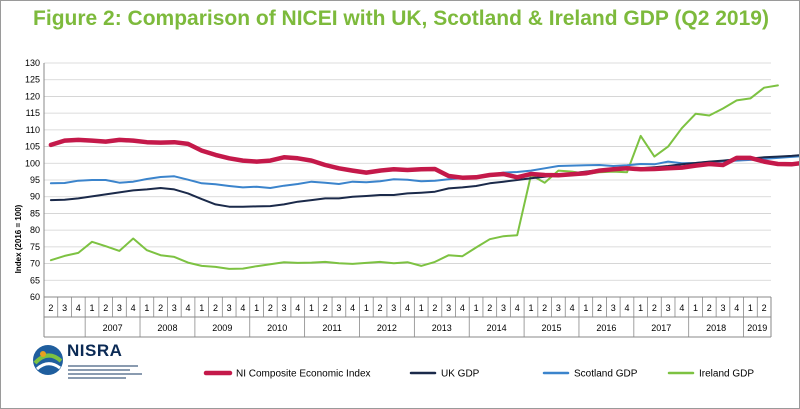  Describe the element at coordinates (48, 360) in the screenshot. I see `nisra-logo-icon` at that location.